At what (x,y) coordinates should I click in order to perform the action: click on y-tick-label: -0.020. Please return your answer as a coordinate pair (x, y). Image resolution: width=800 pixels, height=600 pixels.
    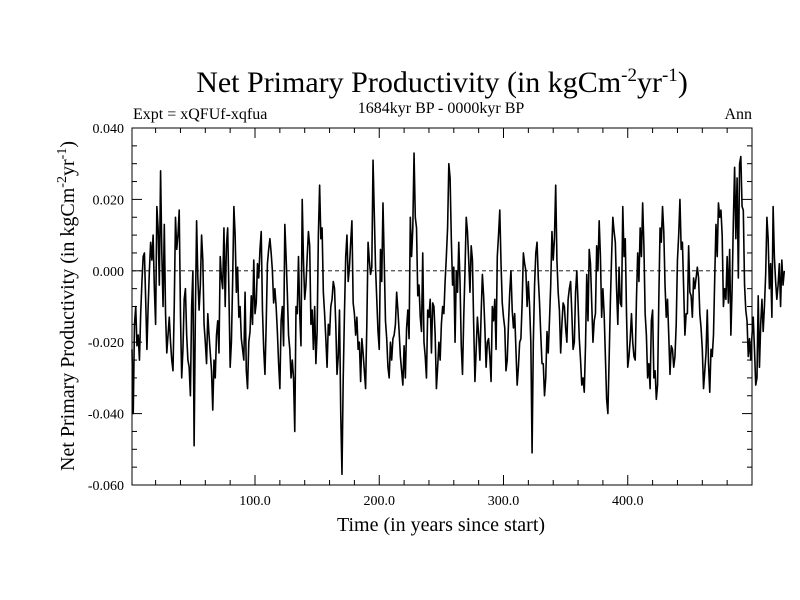
    Looking at the image, I should click on (106, 343).